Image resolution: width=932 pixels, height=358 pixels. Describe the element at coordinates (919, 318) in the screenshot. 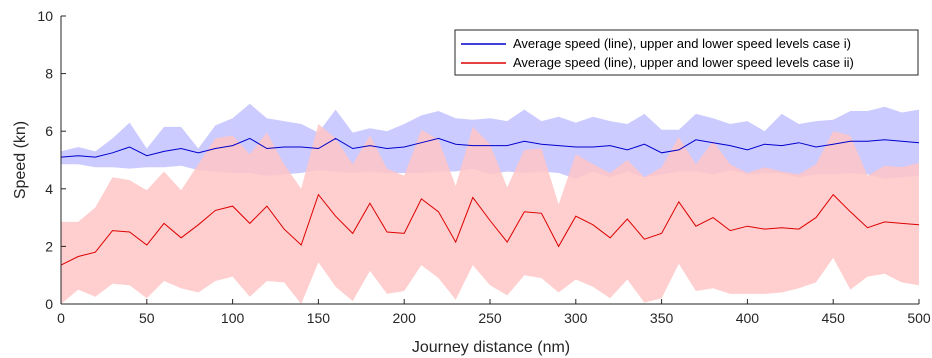

I see `x-tick-label: 500` at that location.